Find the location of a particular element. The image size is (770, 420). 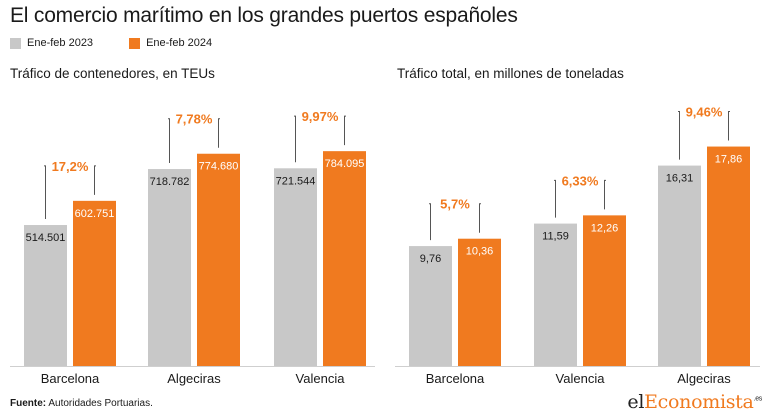

legend-label-2024: Ene-feb 2024 is located at coordinates (179, 43).